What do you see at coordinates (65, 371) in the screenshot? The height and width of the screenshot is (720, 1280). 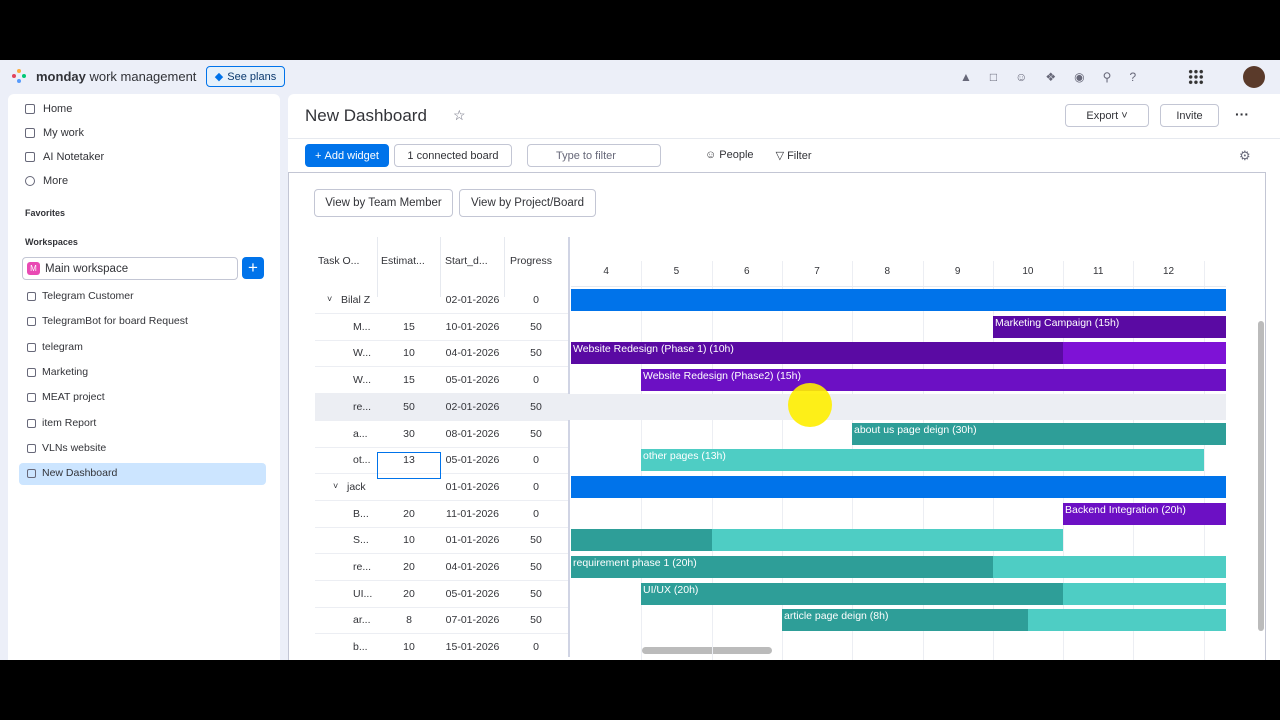 I see `board-name: Marketing` at bounding box center [65, 371].